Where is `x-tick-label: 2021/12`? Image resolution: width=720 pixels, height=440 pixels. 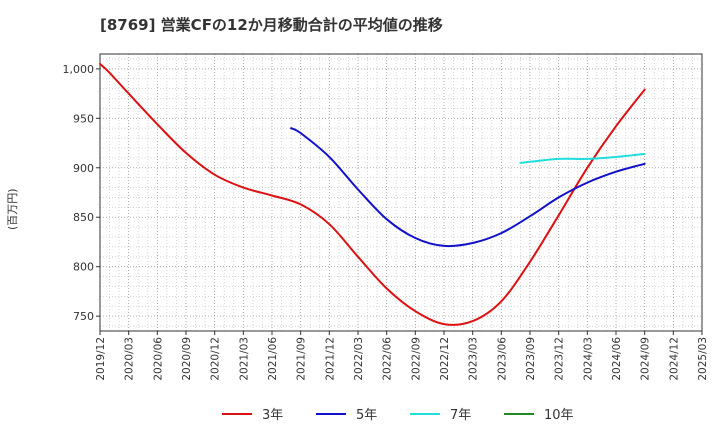 x-tick-label: 2021/12 is located at coordinates (330, 359).